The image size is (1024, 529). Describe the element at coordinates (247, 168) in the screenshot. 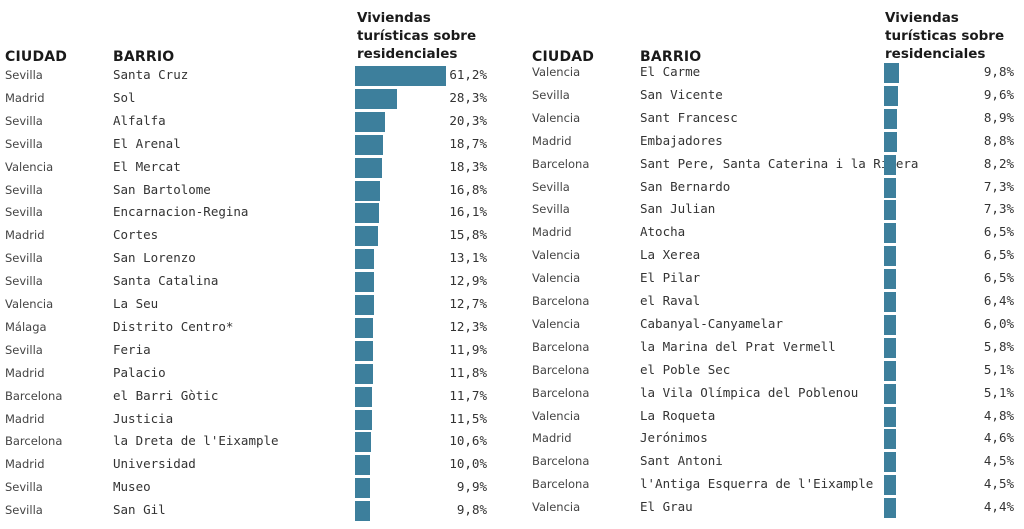

I see `table-row: Valencia El Mercat 18,3%` at that location.